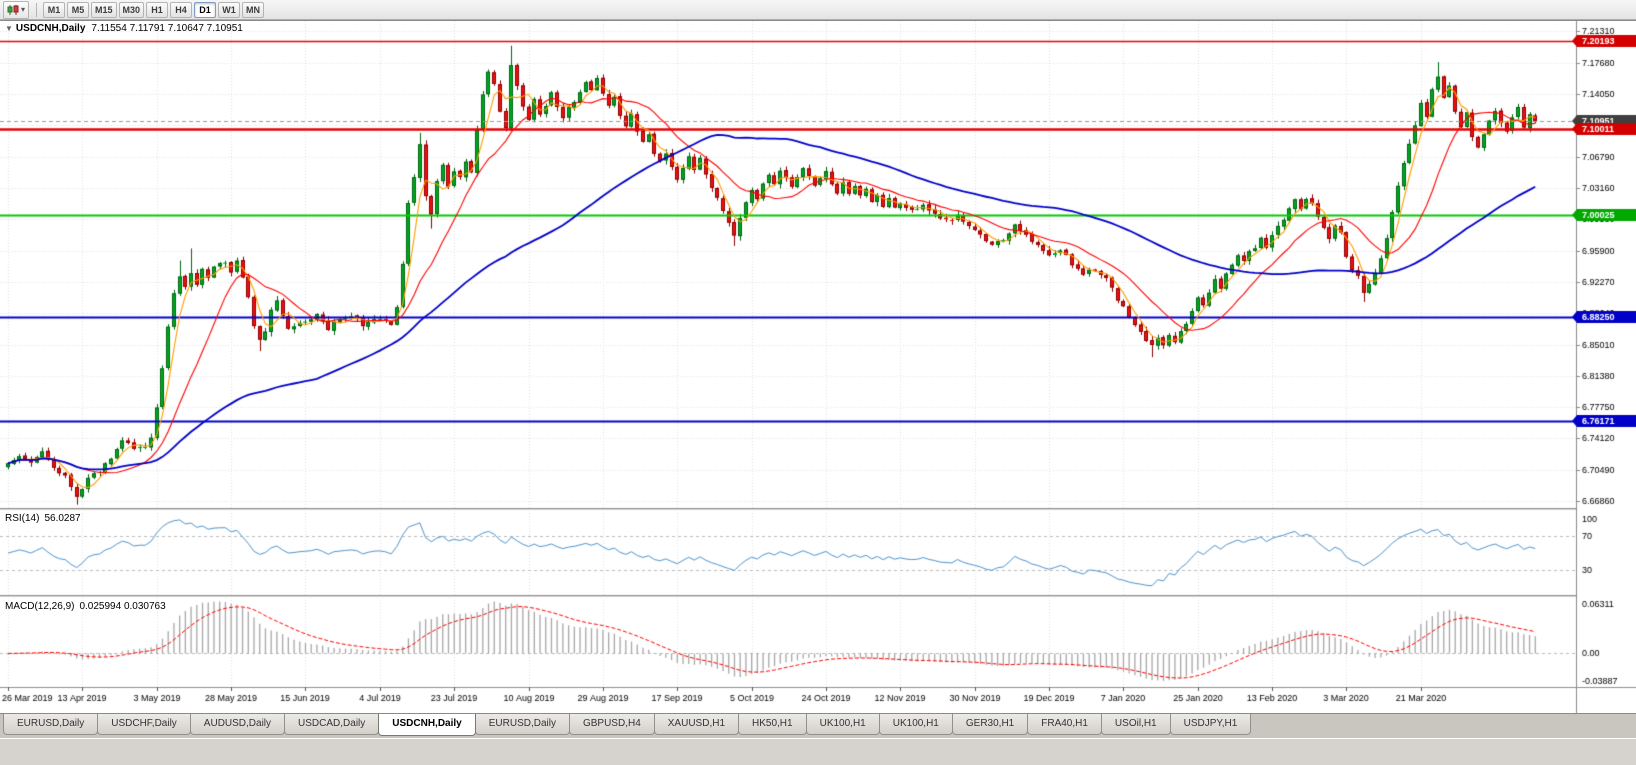 This screenshot has width=1636, height=765. What do you see at coordinates (818, 751) in the screenshot?
I see `status-bar` at bounding box center [818, 751].